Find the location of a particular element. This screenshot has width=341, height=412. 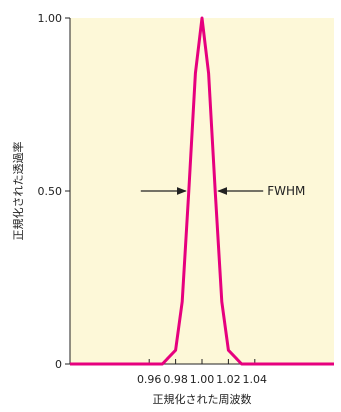

y-tick-label: 0 is located at coordinates (58, 364).